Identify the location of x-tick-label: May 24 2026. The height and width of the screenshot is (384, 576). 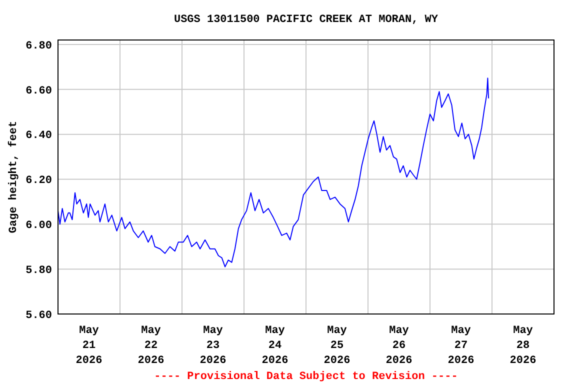
(275, 346).